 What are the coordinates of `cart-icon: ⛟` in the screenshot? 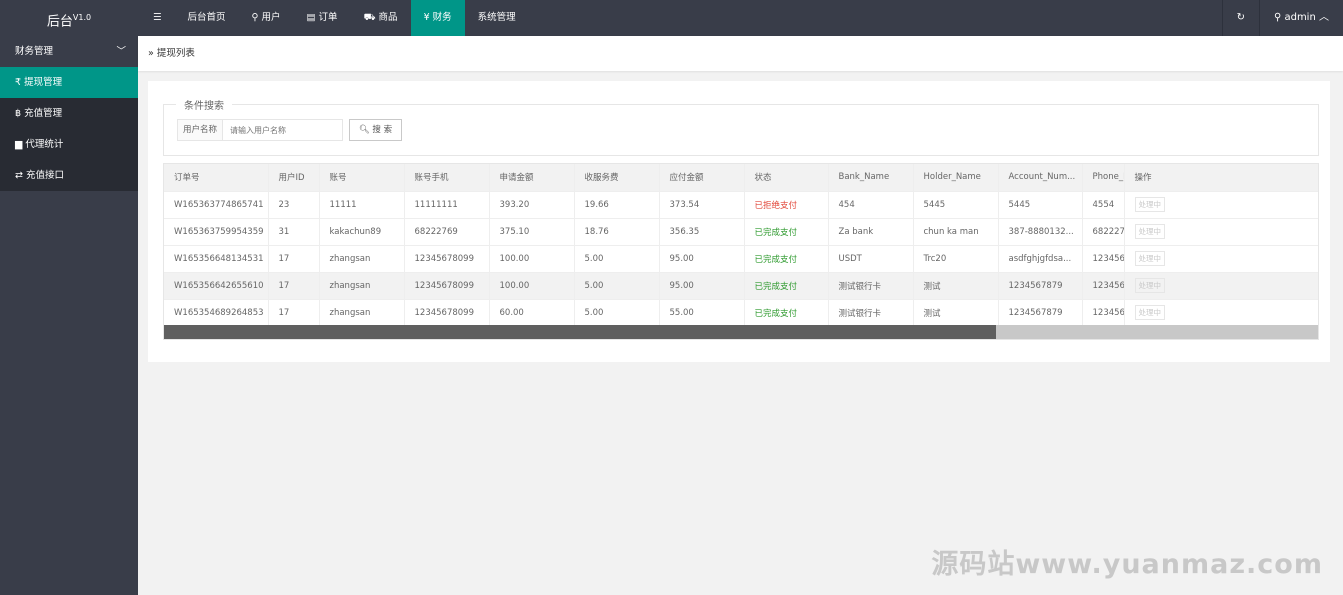 It's located at (371, 17).